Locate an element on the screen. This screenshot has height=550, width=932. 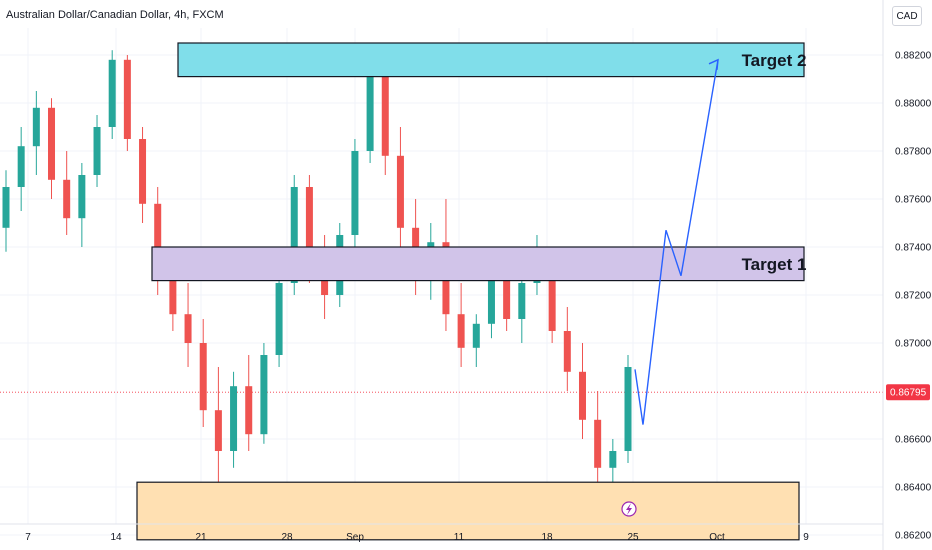
target-1-zone: Target 1 is located at coordinates (479, 264).